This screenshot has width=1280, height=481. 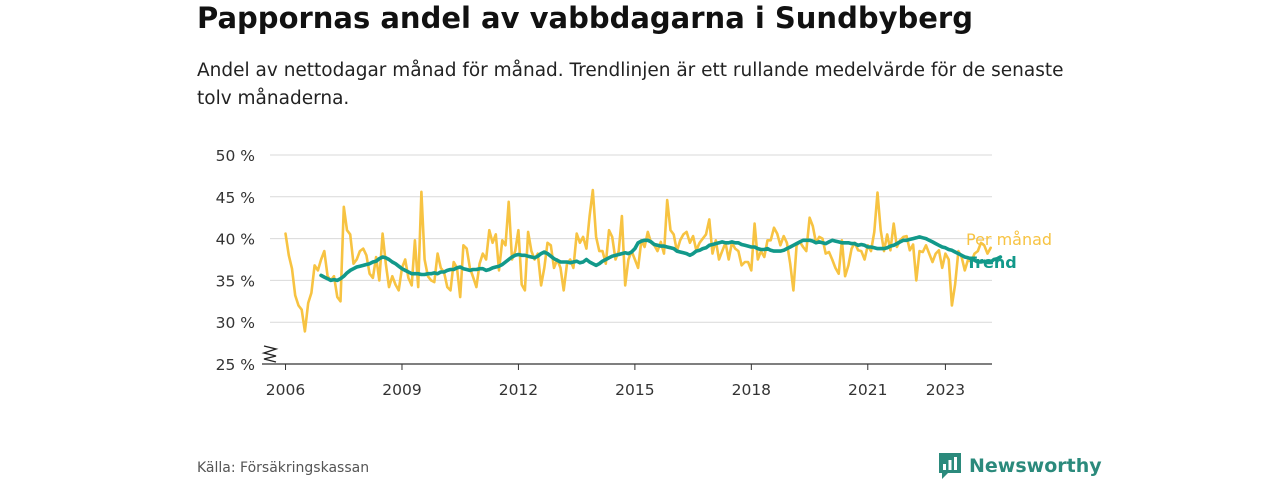 I want to click on y-tick-label: 45 %, so click(x=235, y=198).